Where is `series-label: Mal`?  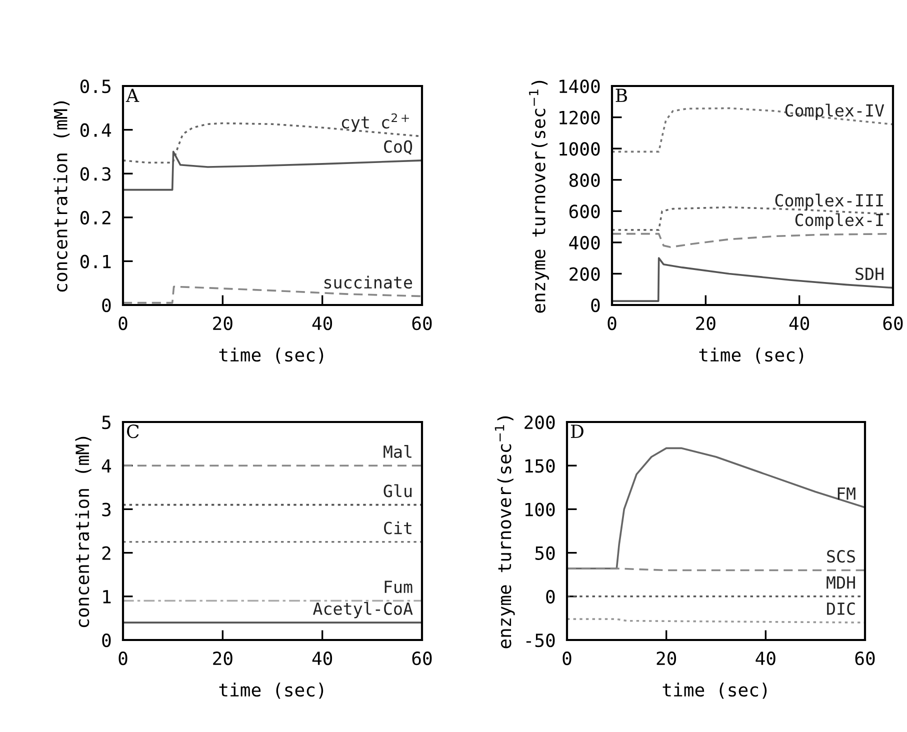 series-label: Mal is located at coordinates (398, 451).